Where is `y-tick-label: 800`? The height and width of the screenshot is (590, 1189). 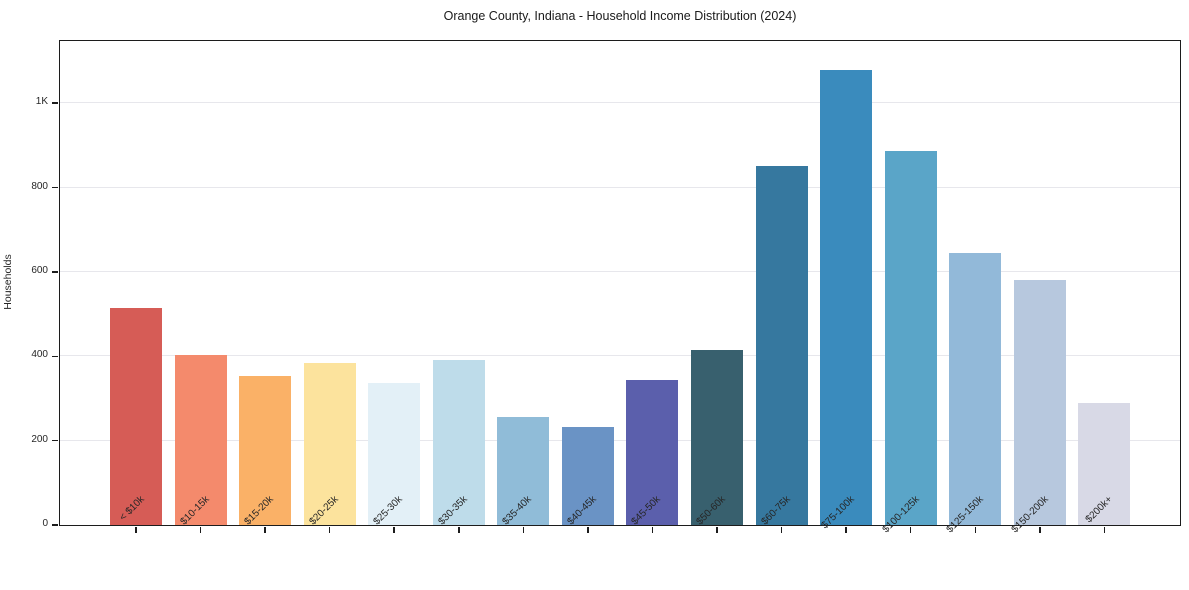
y-tick-label: 800 is located at coordinates (39, 186).